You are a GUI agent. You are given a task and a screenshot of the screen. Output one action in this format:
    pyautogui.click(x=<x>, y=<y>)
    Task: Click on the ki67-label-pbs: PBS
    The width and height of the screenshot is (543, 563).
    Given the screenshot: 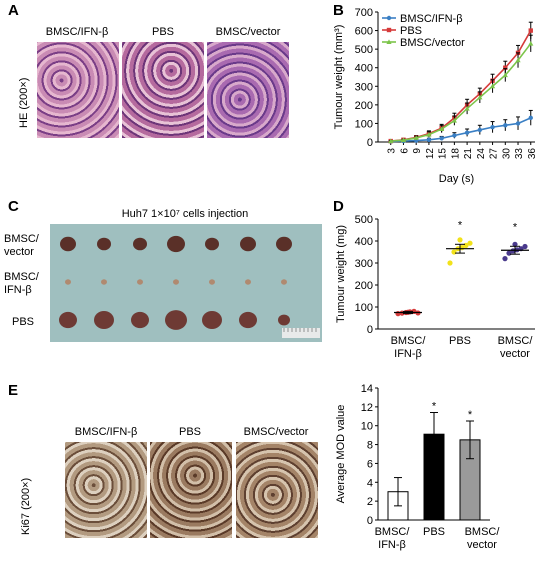 What is the action you would take?
    pyautogui.click(x=190, y=432)
    